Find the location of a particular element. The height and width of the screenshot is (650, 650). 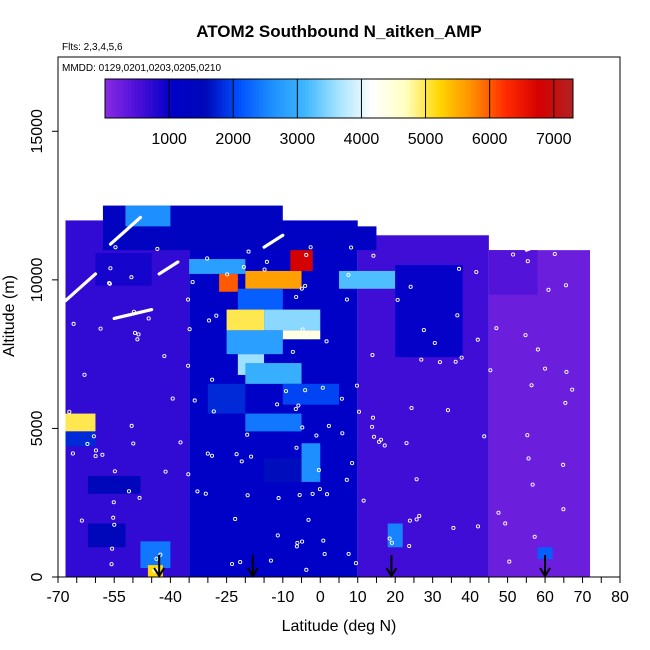

colorbar-tick-label: 2000 is located at coordinates (233, 139).